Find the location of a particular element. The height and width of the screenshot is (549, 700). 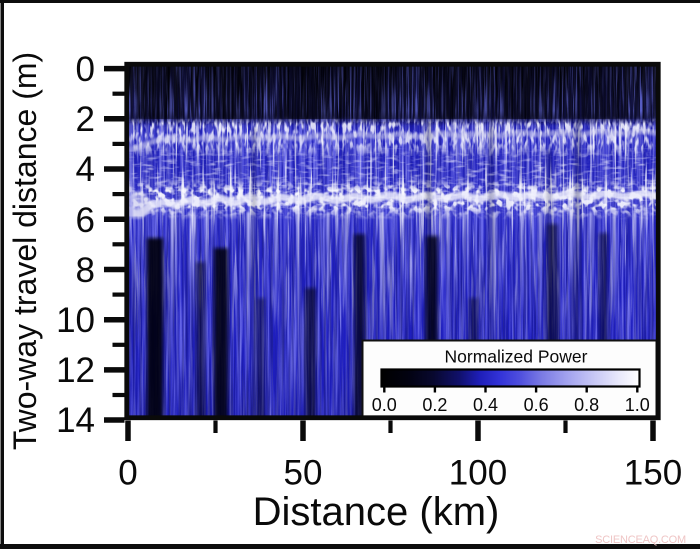

svg-text: Distance (km) is located at coordinates (376, 512).